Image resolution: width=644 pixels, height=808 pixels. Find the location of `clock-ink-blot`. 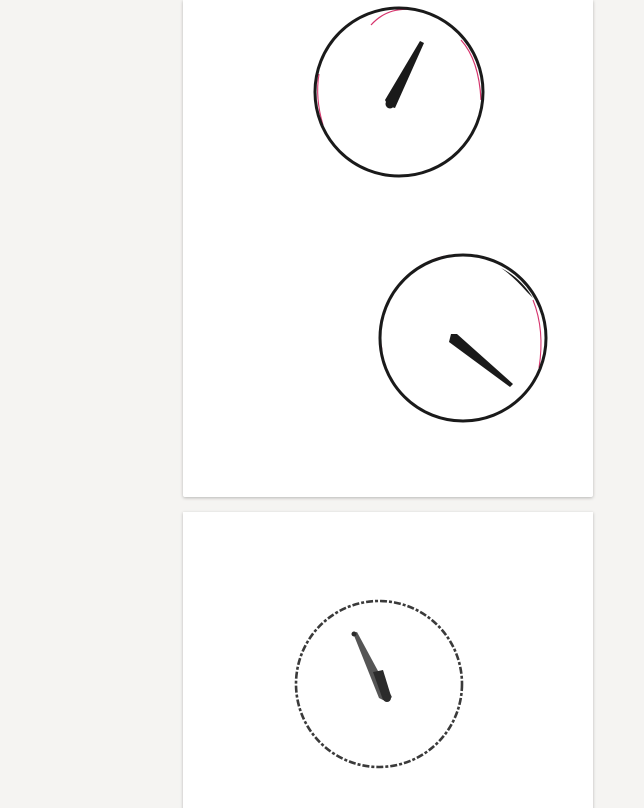

clock-ink-blot is located at coordinates (517, 283).